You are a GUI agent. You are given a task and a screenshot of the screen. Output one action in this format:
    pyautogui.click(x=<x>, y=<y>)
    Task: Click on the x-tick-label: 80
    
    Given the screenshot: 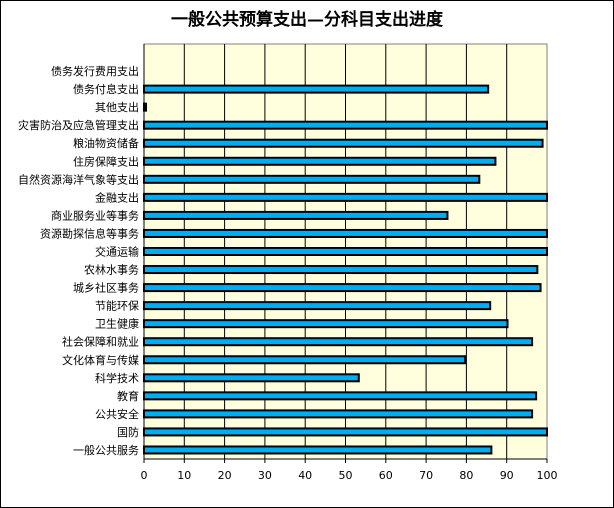 What is the action you would take?
    pyautogui.click(x=466, y=475)
    